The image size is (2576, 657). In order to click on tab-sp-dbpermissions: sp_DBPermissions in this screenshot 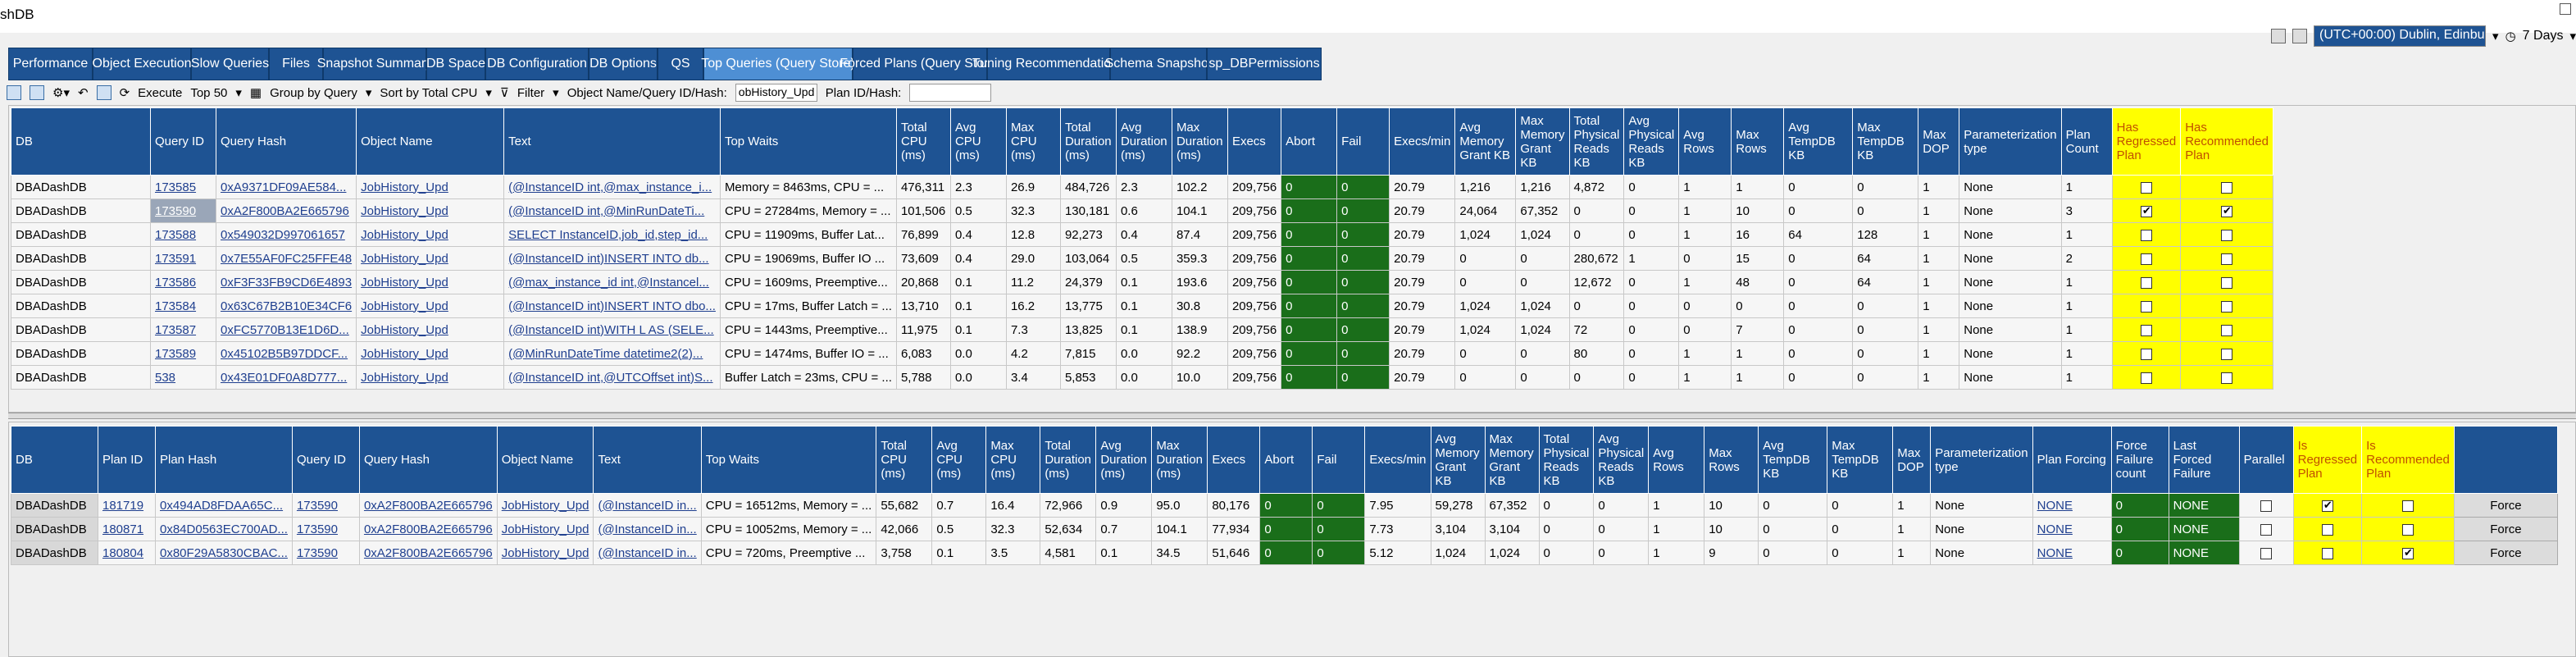, I will do `click(1265, 64)`.